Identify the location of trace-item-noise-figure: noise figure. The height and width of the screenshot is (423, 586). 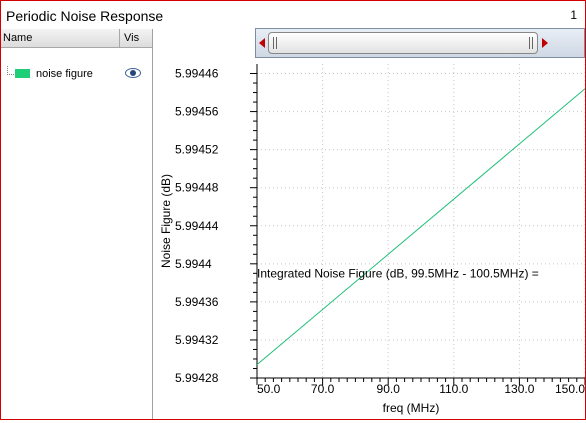
(64, 74).